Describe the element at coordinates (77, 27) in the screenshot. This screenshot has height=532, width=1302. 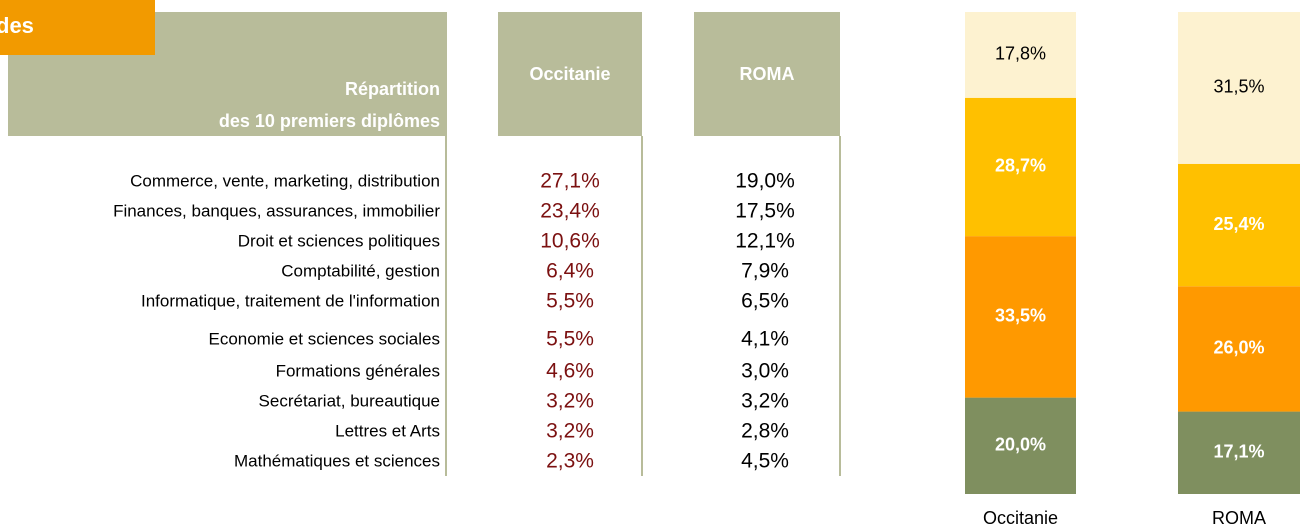
I see `section-tag` at that location.